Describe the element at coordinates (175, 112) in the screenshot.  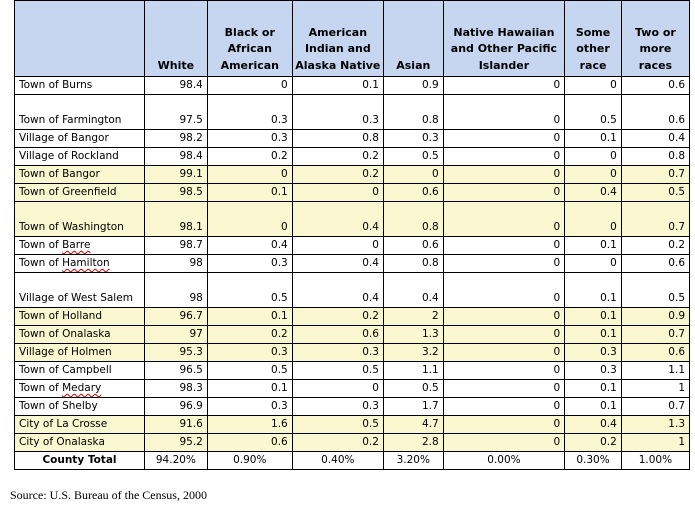
I see `value-cell: 97.5` at that location.